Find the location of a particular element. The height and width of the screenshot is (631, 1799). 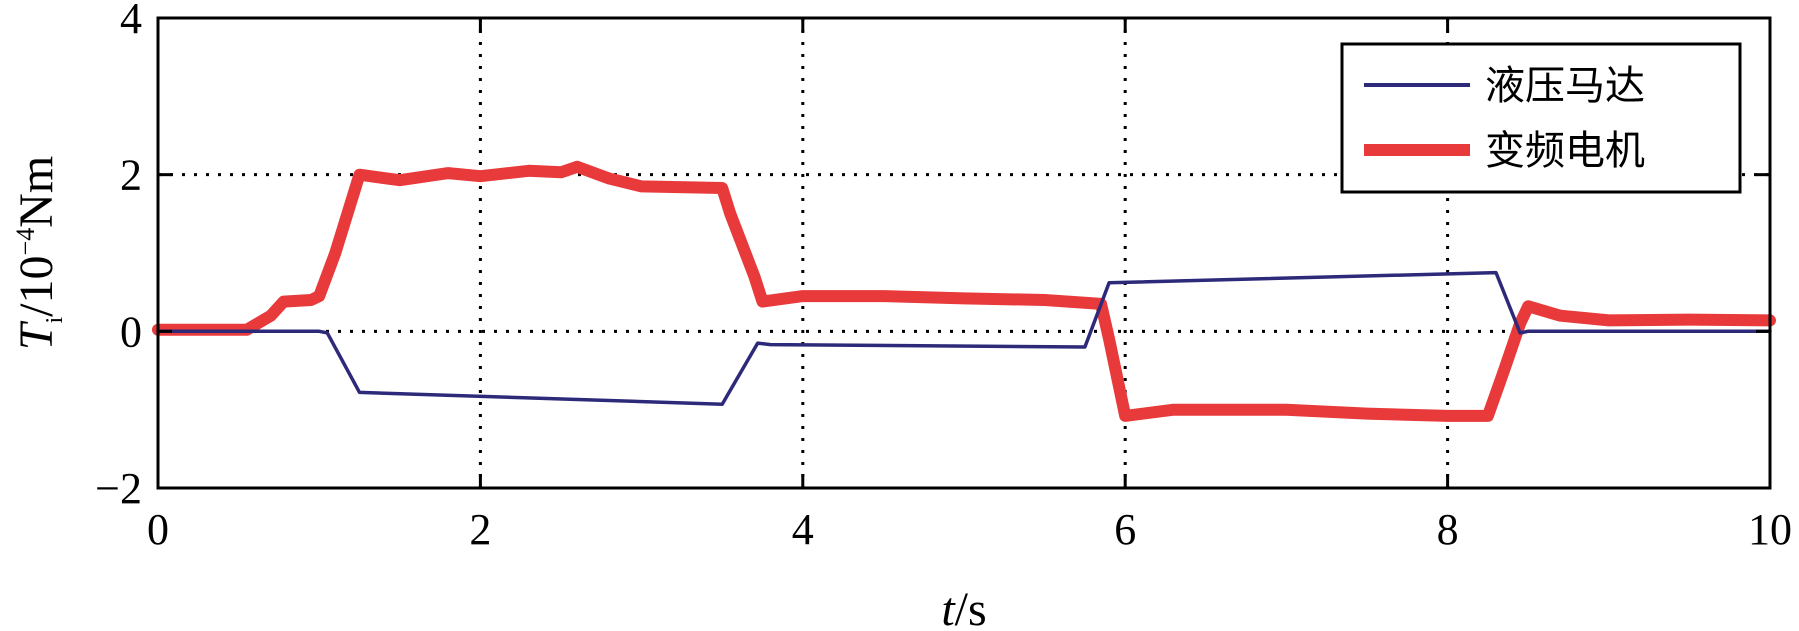

y-axis-label-unit: Nm is located at coordinates (36, 192).